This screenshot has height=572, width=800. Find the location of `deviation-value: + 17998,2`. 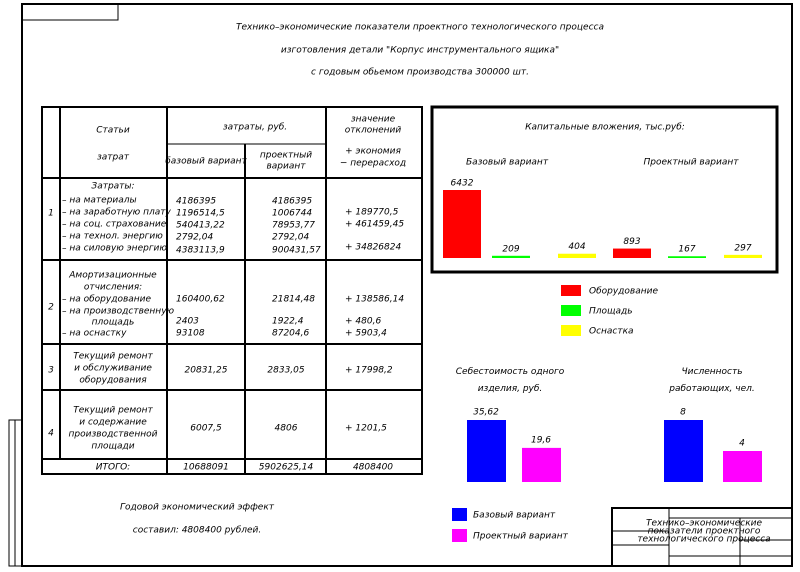

deviation-value: + 17998,2 is located at coordinates (369, 371).